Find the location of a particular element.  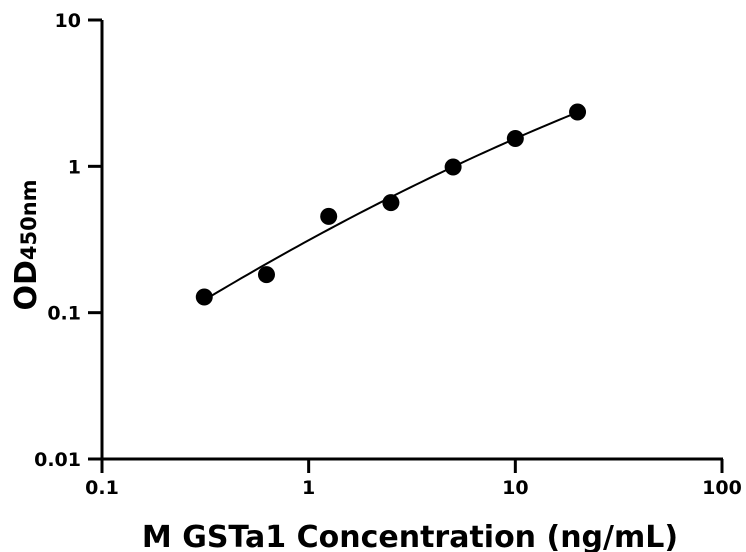

x-tick-label: 10 is located at coordinates (515, 488).